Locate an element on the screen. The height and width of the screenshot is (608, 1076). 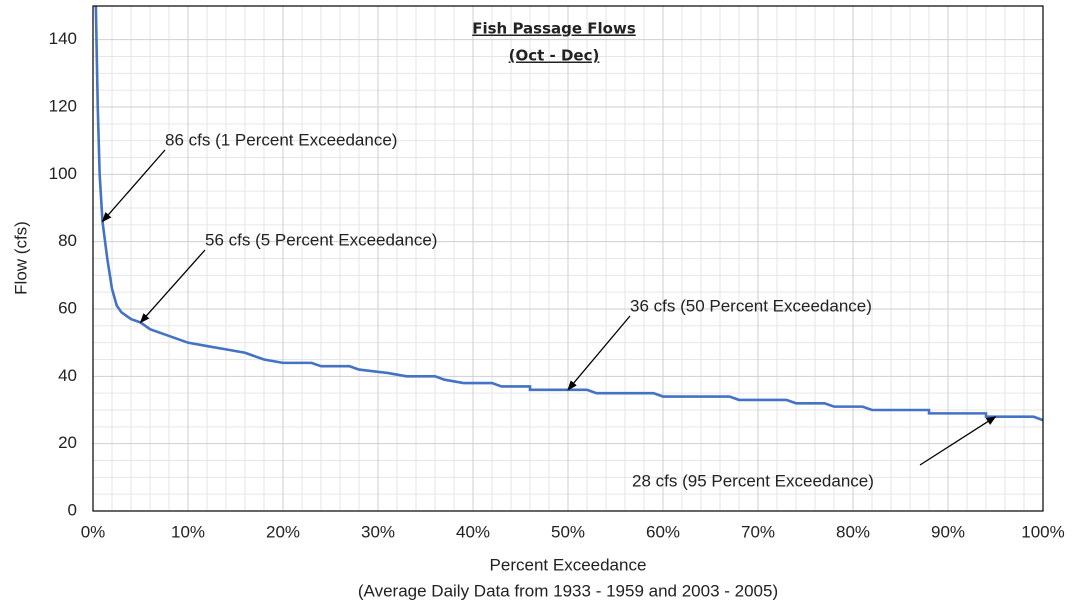
y-tick-label: 100 is located at coordinates (63, 173).